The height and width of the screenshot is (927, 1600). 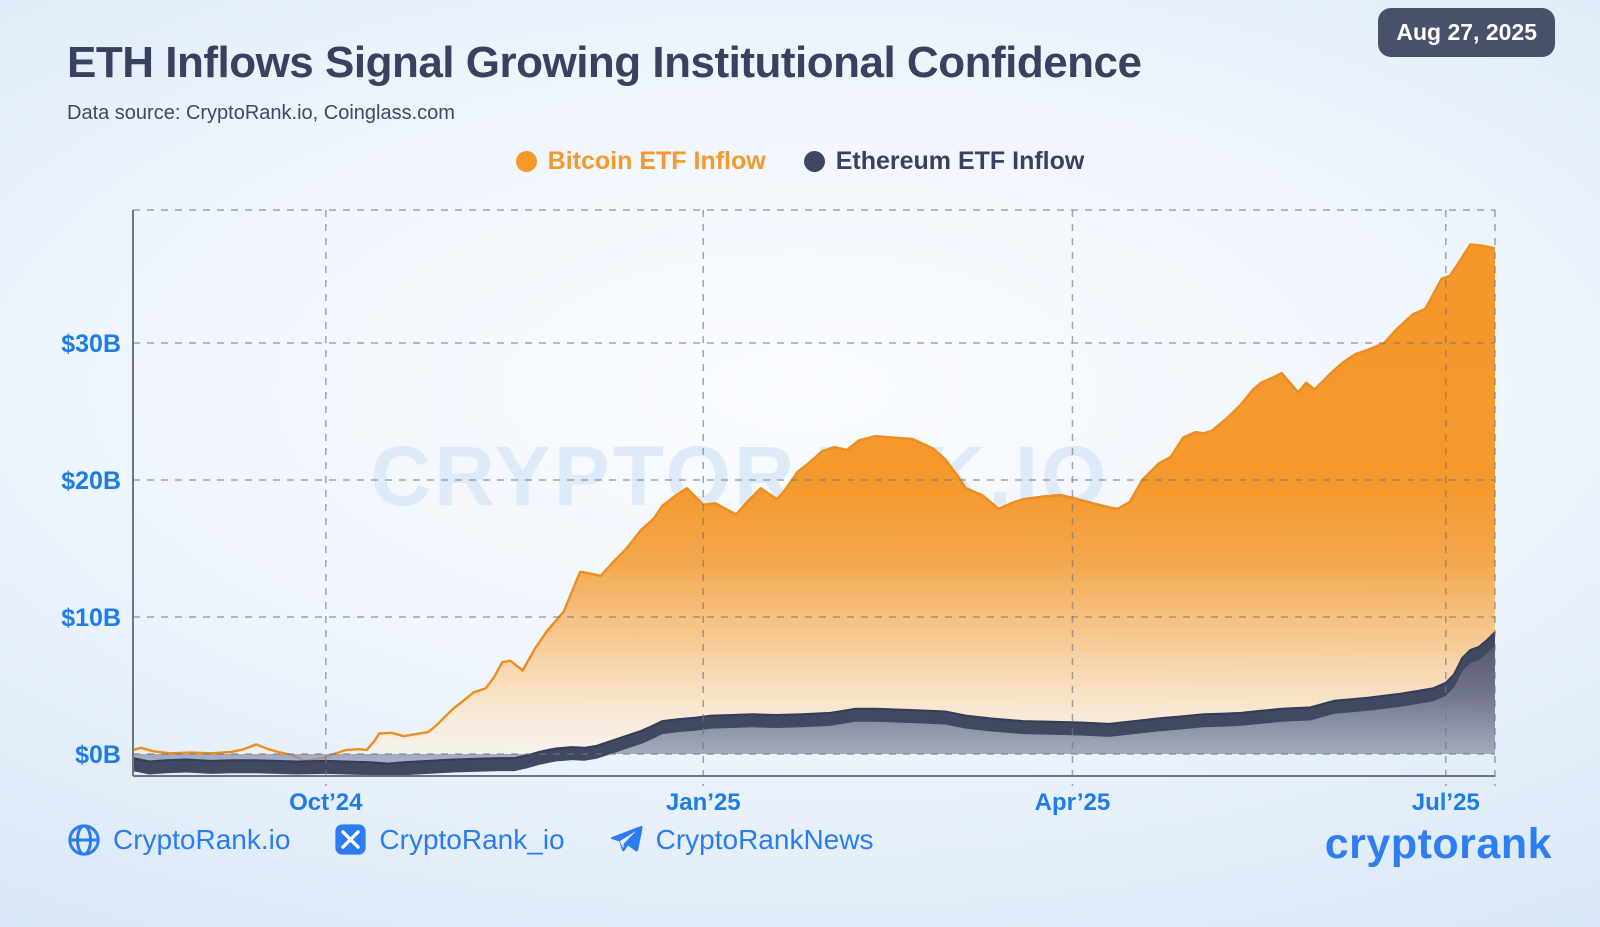 What do you see at coordinates (98, 755) in the screenshot?
I see `y-tick-label: $0B` at bounding box center [98, 755].